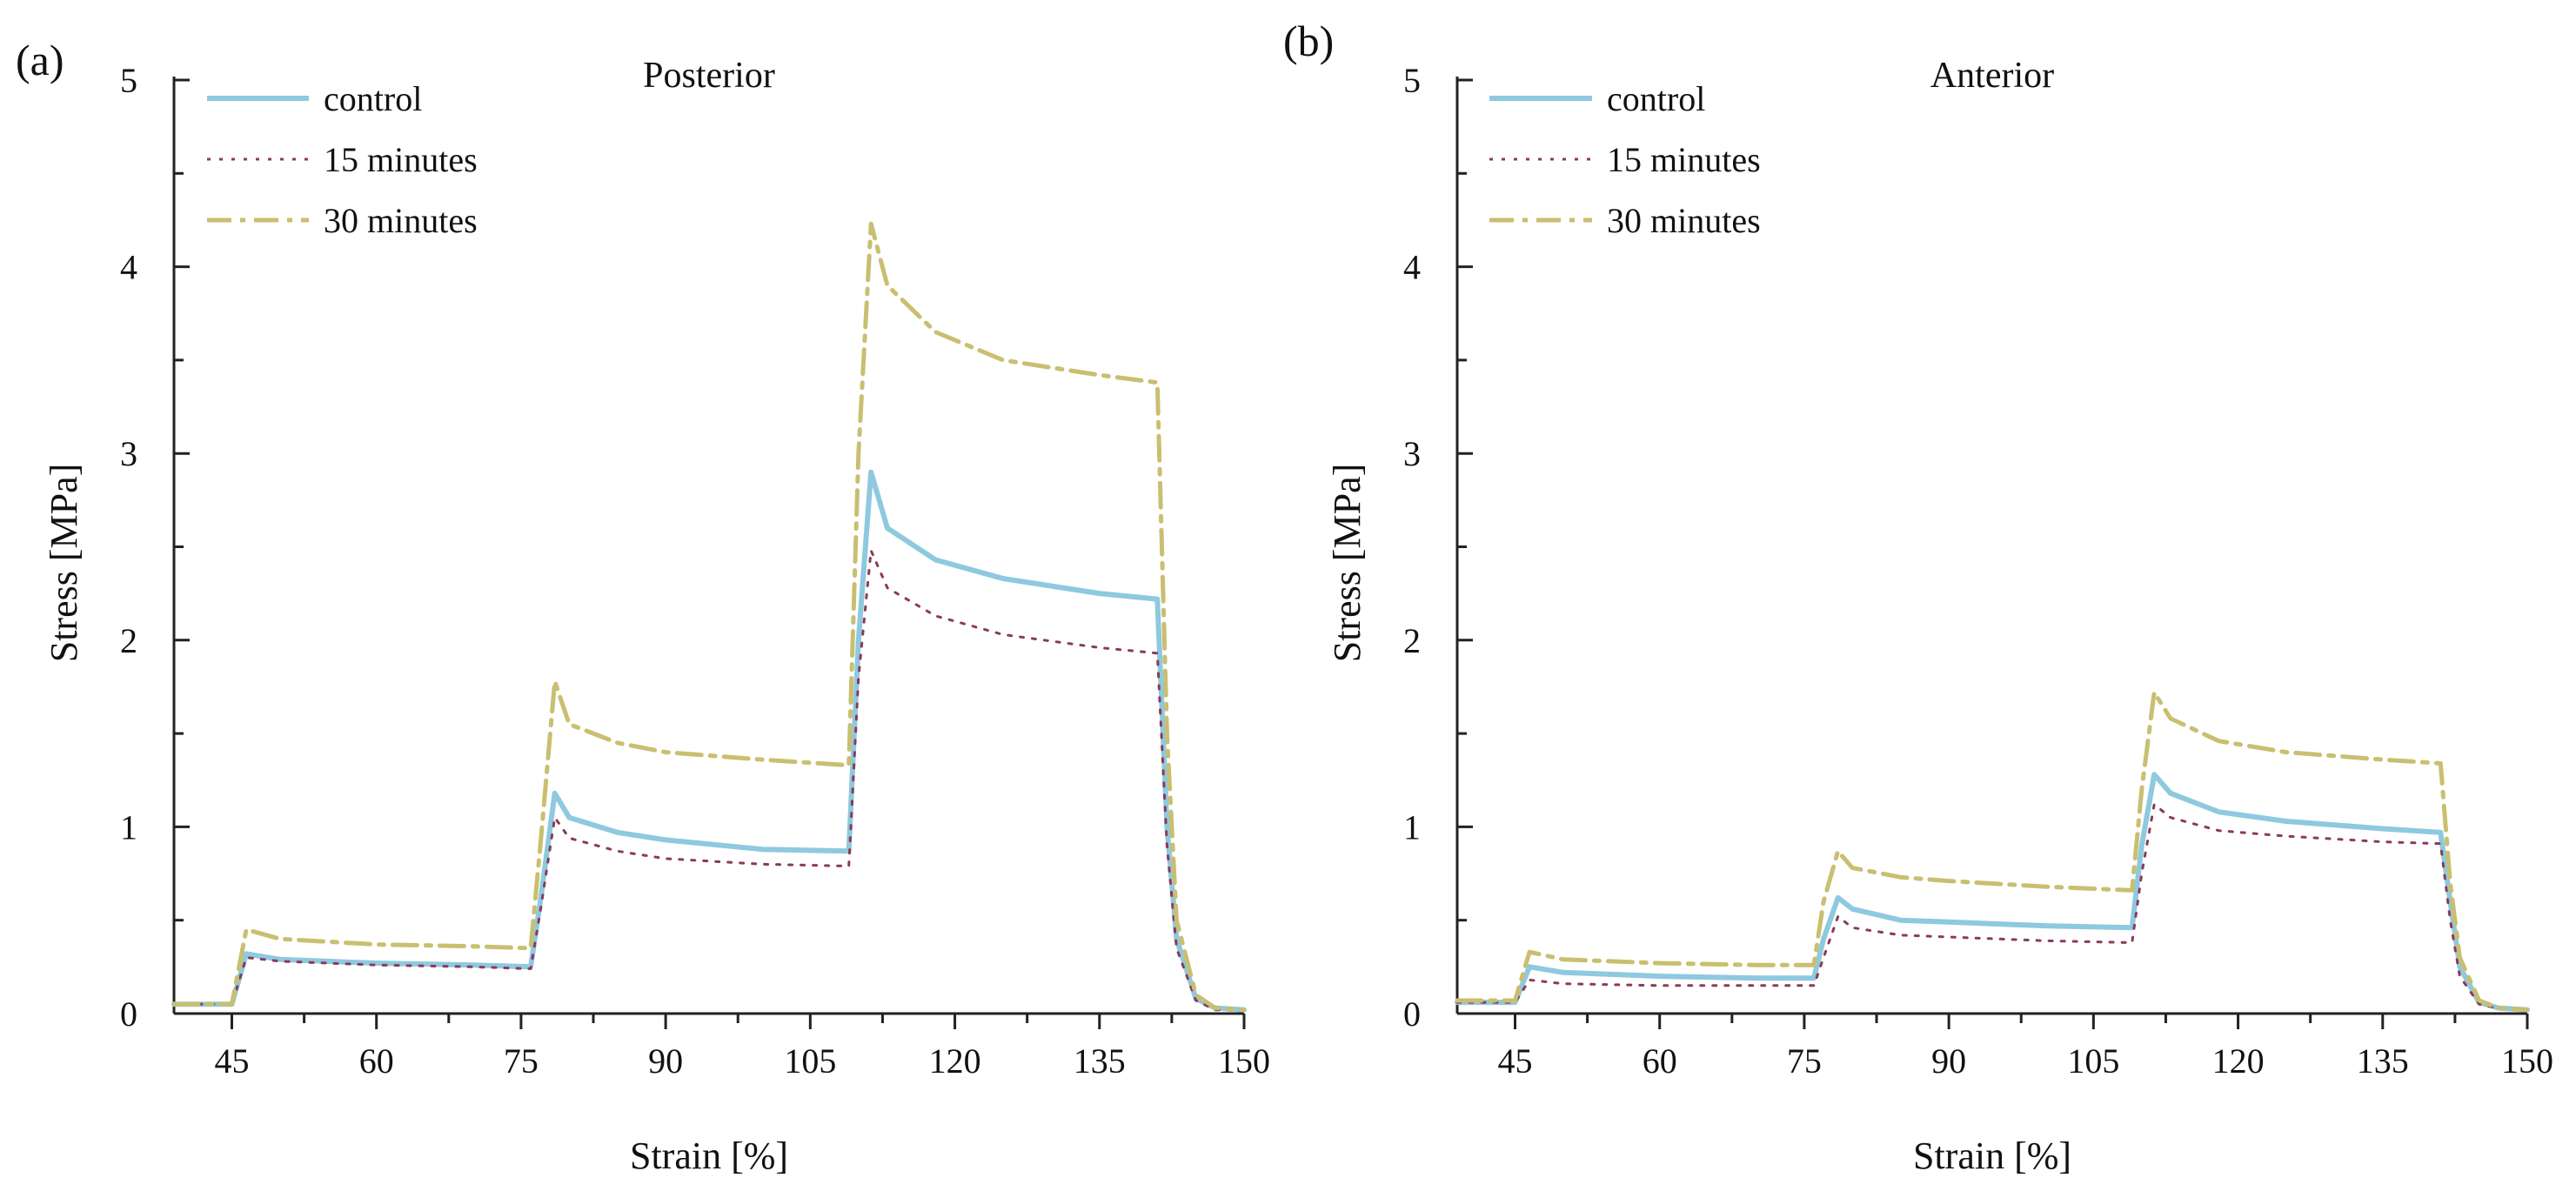 The height and width of the screenshot is (1198, 2576). What do you see at coordinates (1992, 76) in the screenshot?
I see `chart-title: Anterior` at bounding box center [1992, 76].